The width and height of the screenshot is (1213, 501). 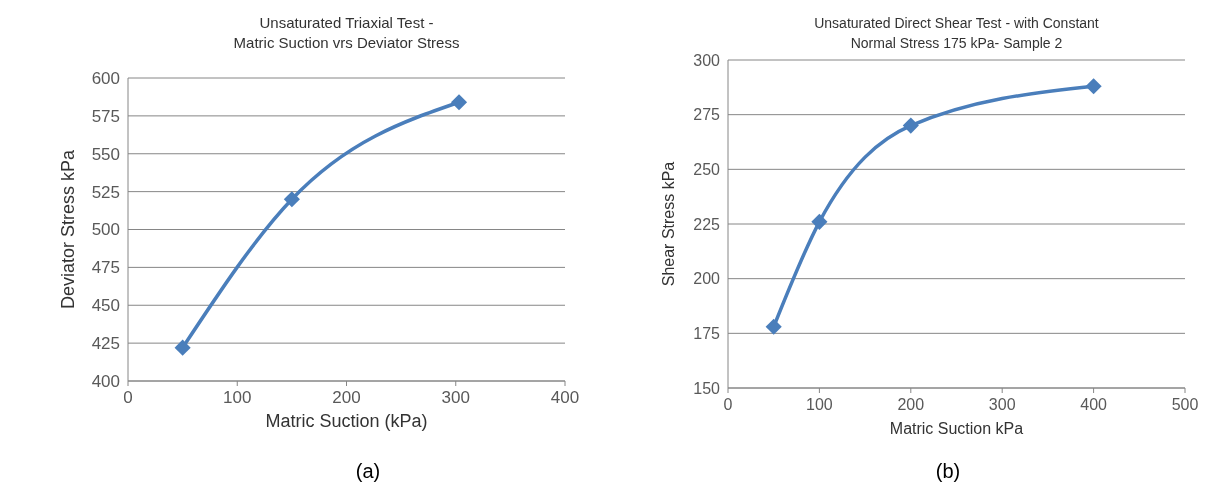 I want to click on y-axis-title: Deviator Stress kPa, so click(x=68, y=229).